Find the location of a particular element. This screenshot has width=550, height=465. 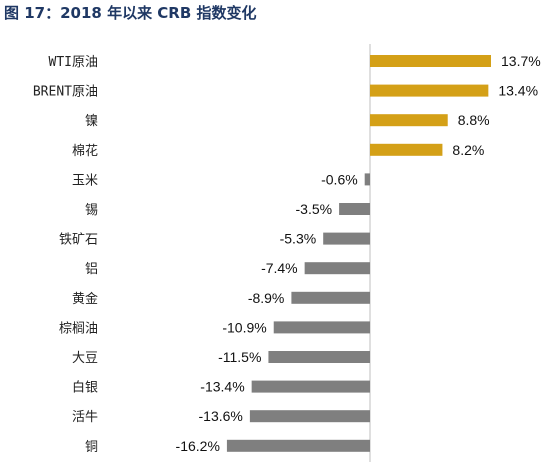

value-label: 13.4% is located at coordinates (518, 91).